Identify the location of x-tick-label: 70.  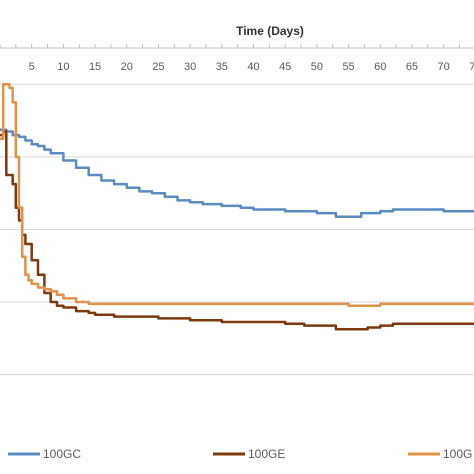
(444, 67).